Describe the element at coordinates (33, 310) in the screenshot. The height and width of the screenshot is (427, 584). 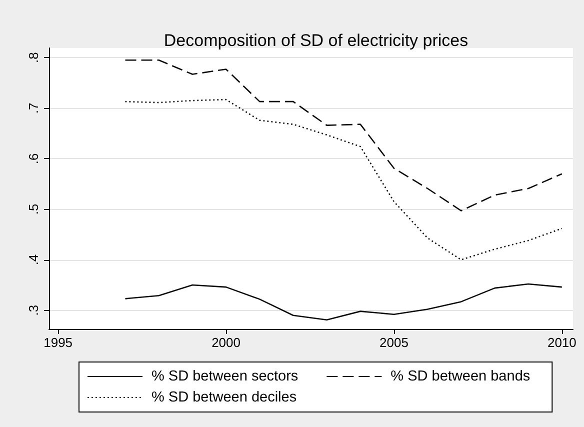
I see `y-tick-label: .3` at that location.